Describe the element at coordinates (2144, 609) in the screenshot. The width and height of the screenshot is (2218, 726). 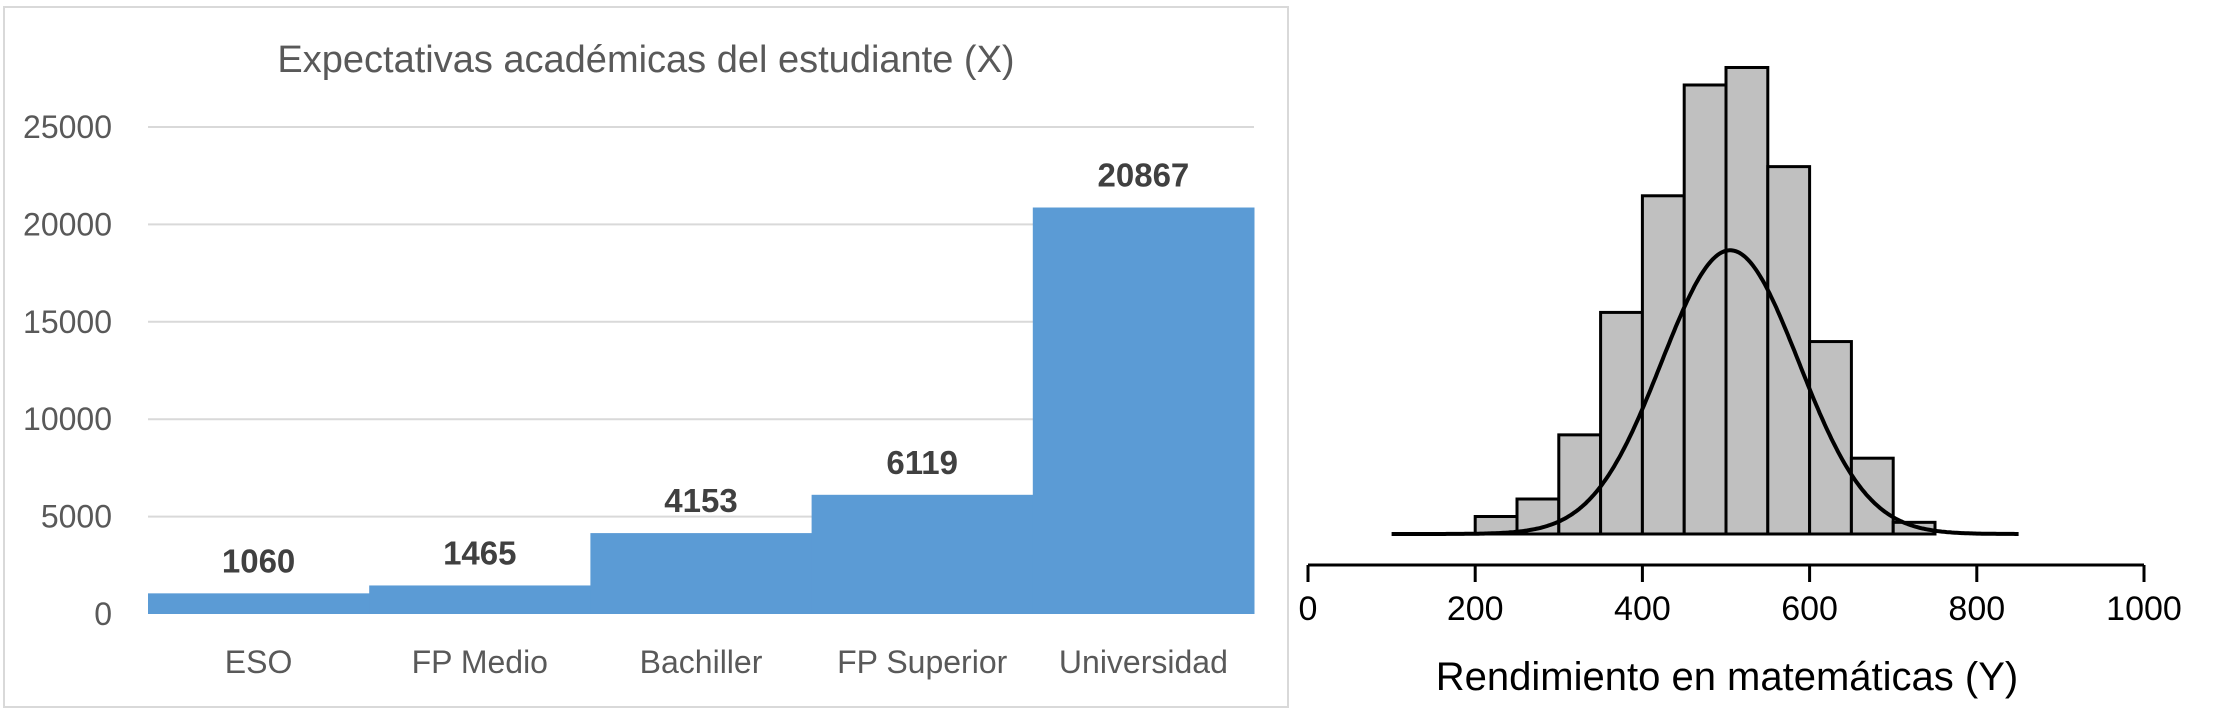
I see `x-tick-label: 1000` at that location.